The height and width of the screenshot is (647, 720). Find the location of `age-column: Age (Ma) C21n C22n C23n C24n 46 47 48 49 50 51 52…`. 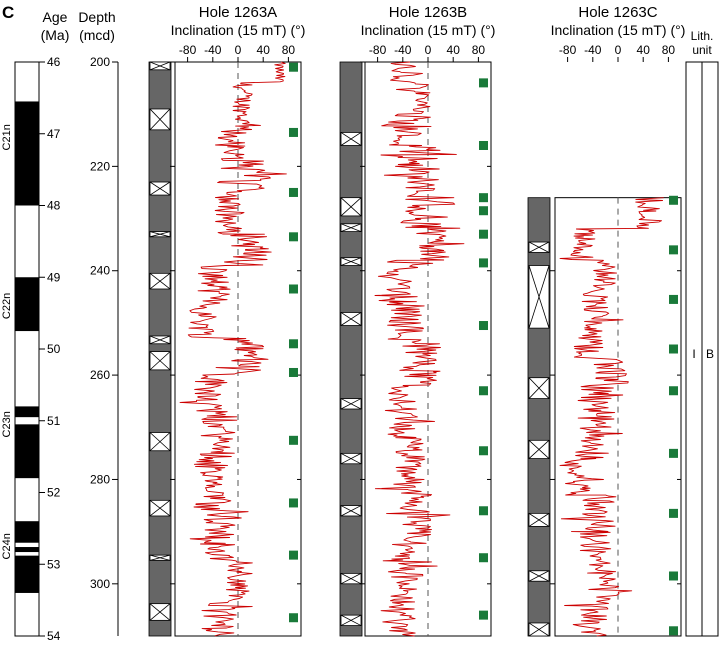

age-column: Age (Ma) C21n C22n C23n C24n 46 47 48 49 50 51 52… is located at coordinates (35, 326).